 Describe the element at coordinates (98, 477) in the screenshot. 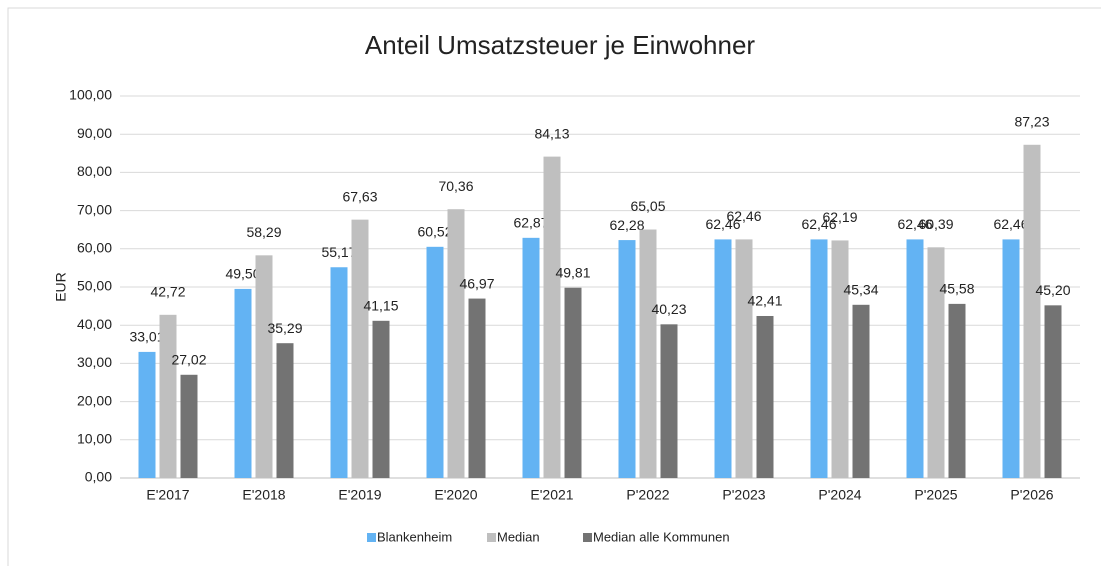

I see `y-tick-label: 0,00` at that location.